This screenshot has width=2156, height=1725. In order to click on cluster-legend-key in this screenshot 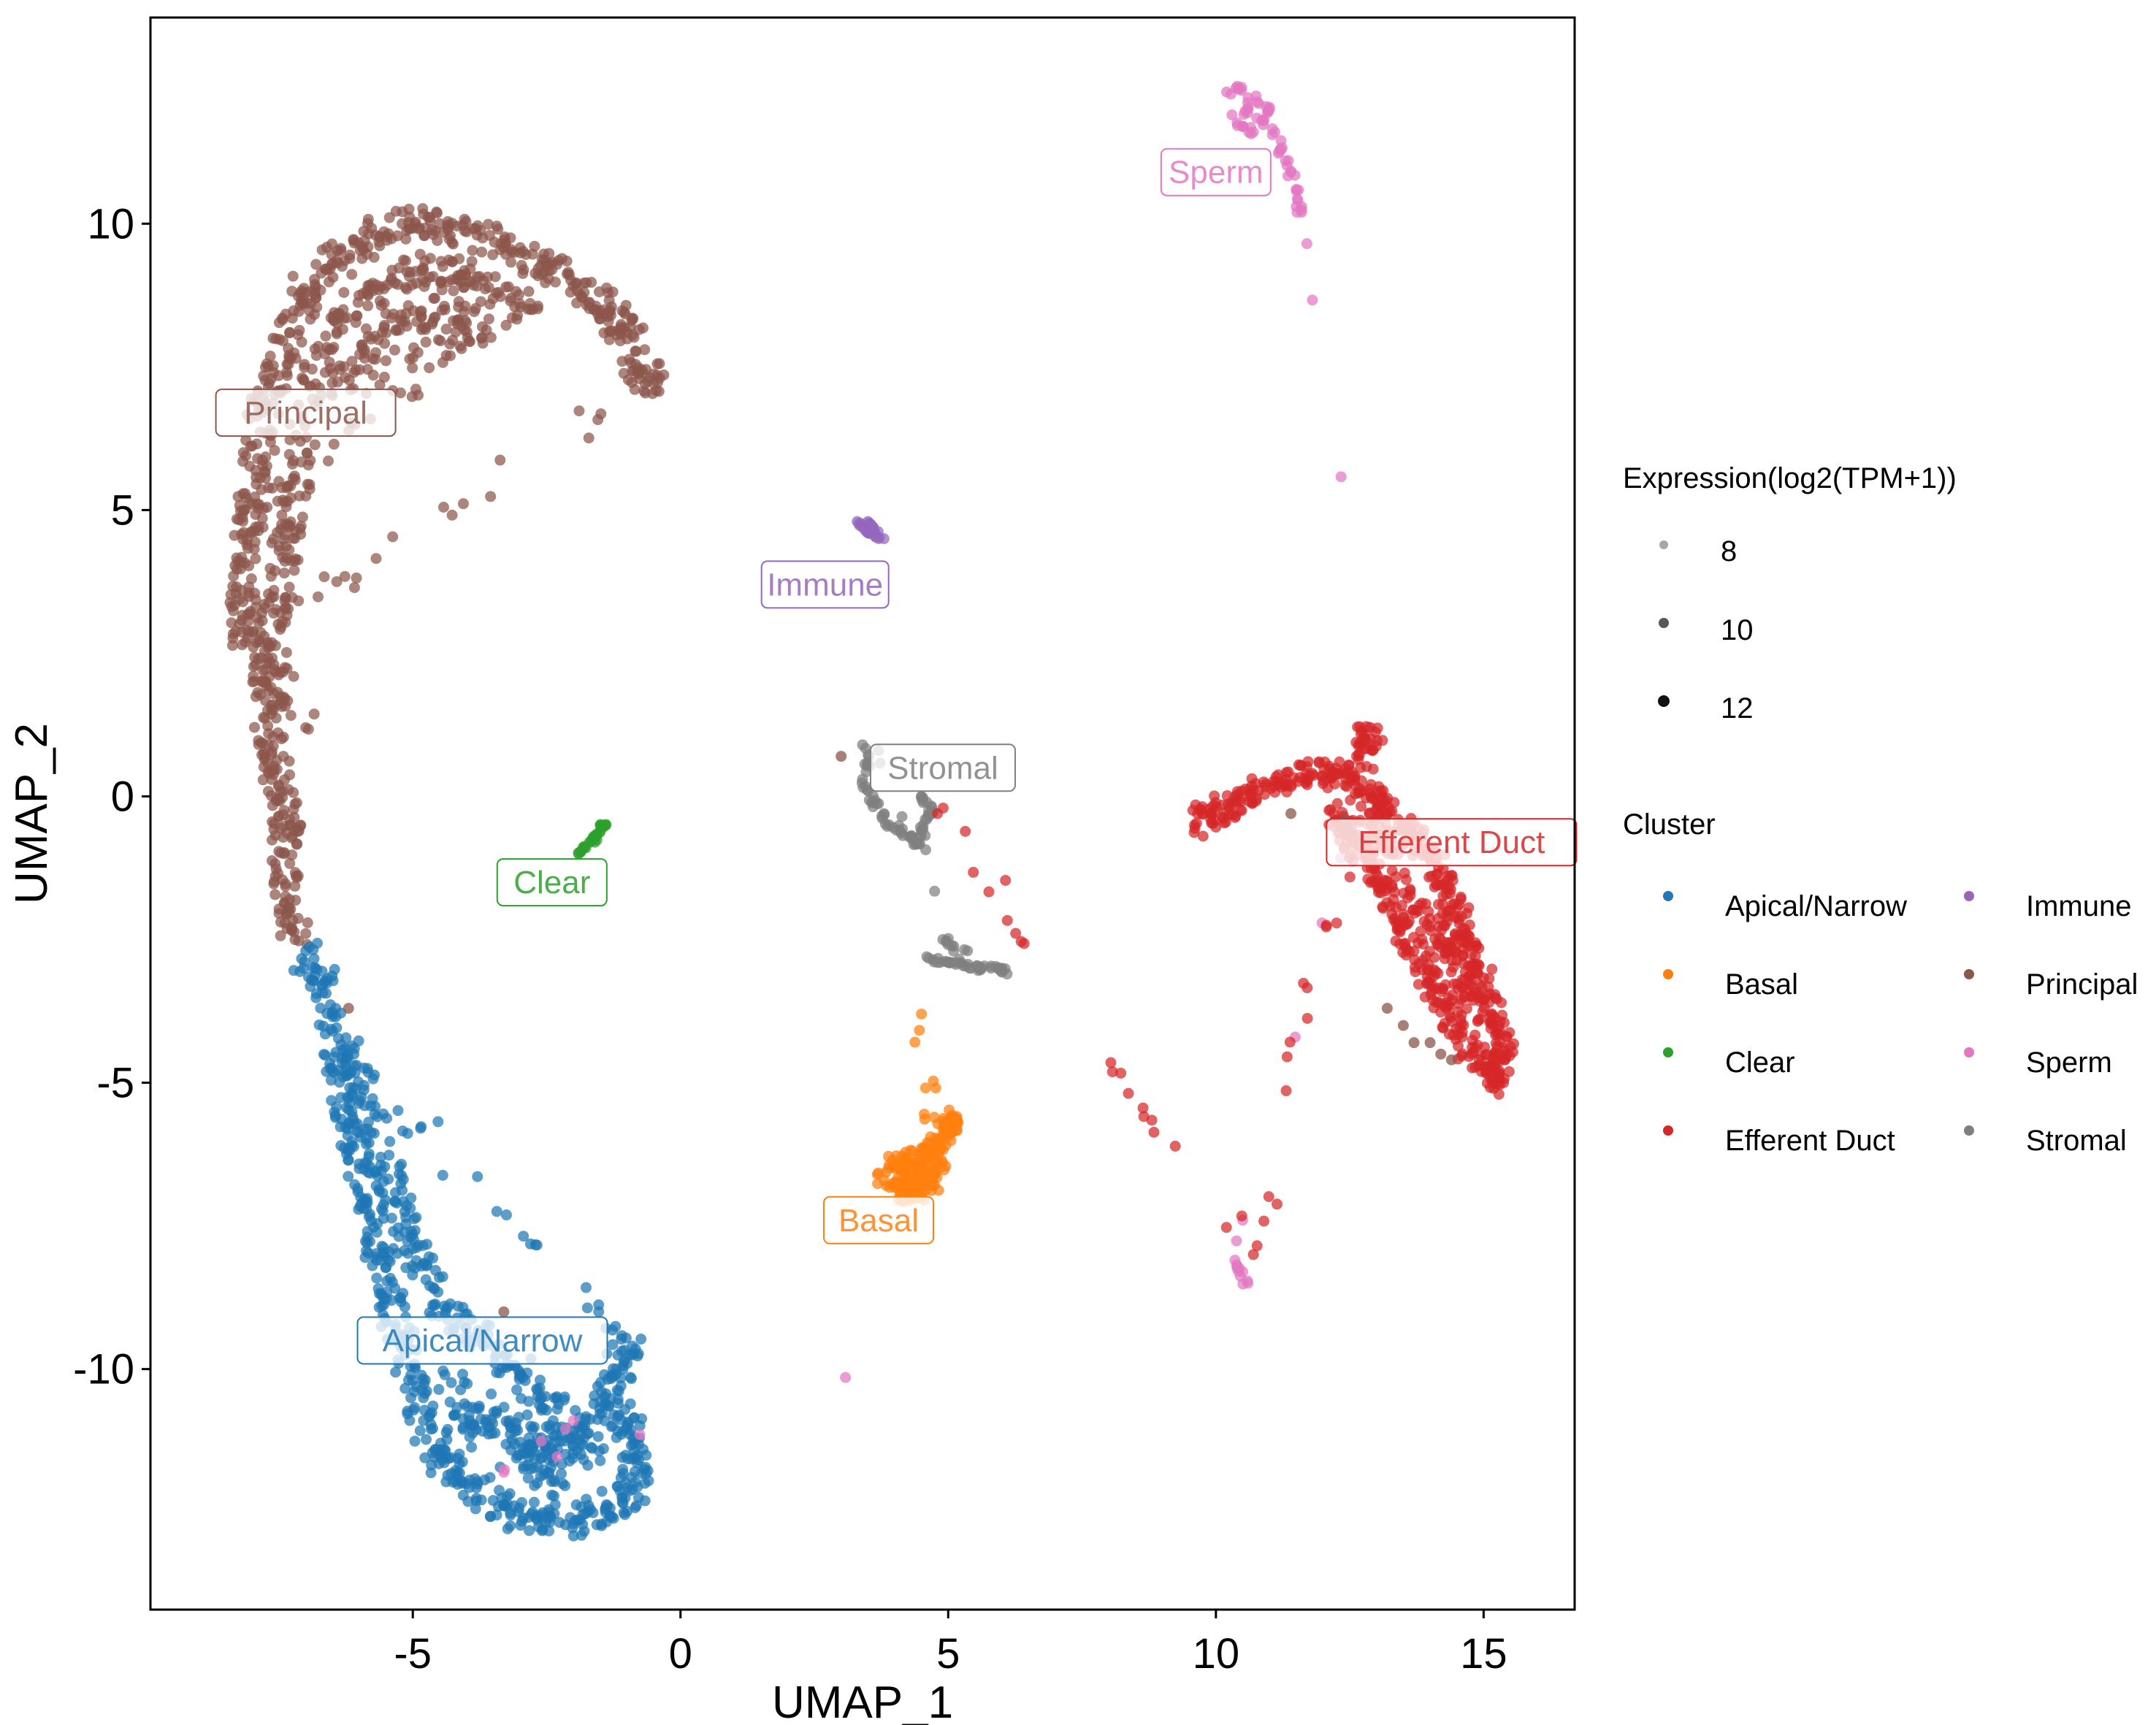, I will do `click(1668, 1130)`.